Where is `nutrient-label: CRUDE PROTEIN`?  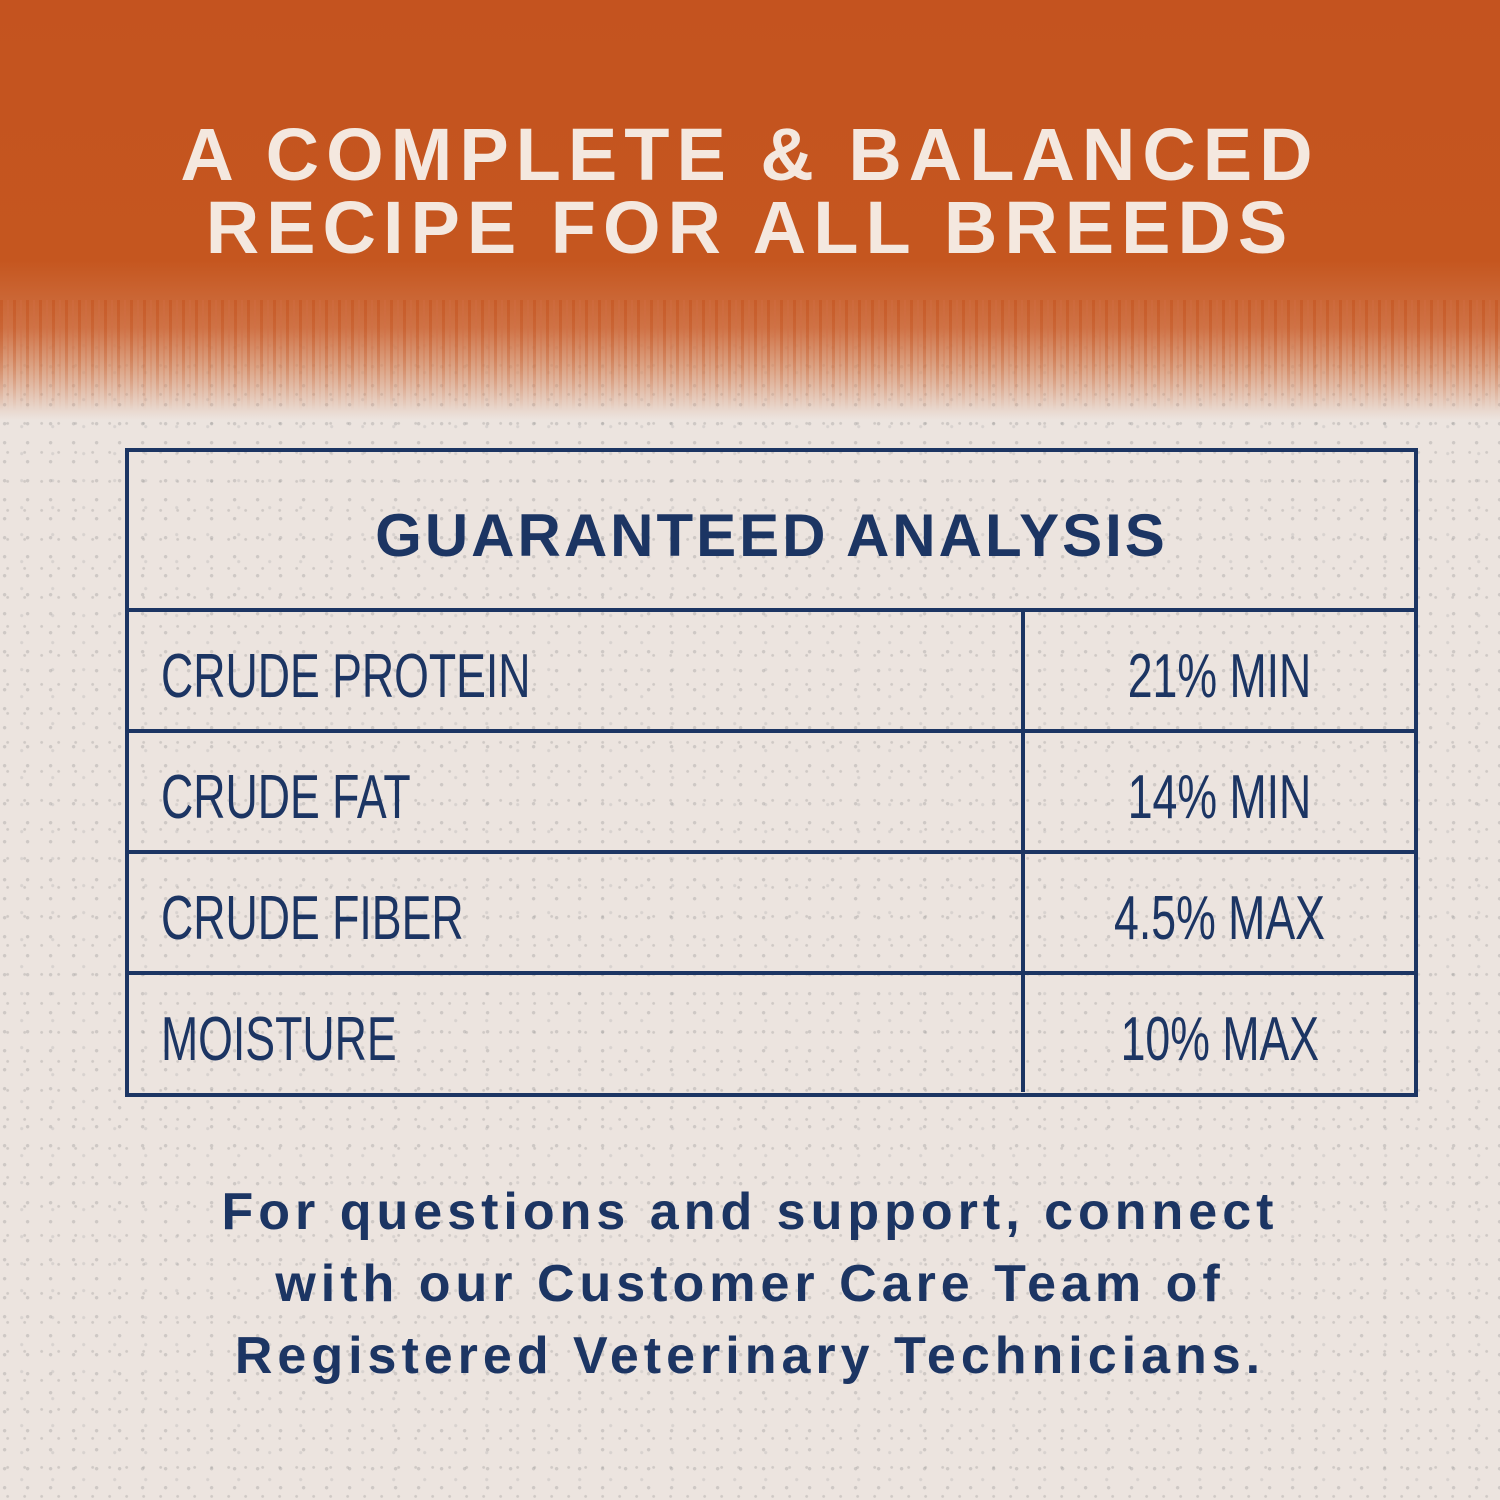 nutrient-label: CRUDE PROTEIN is located at coordinates (346, 676).